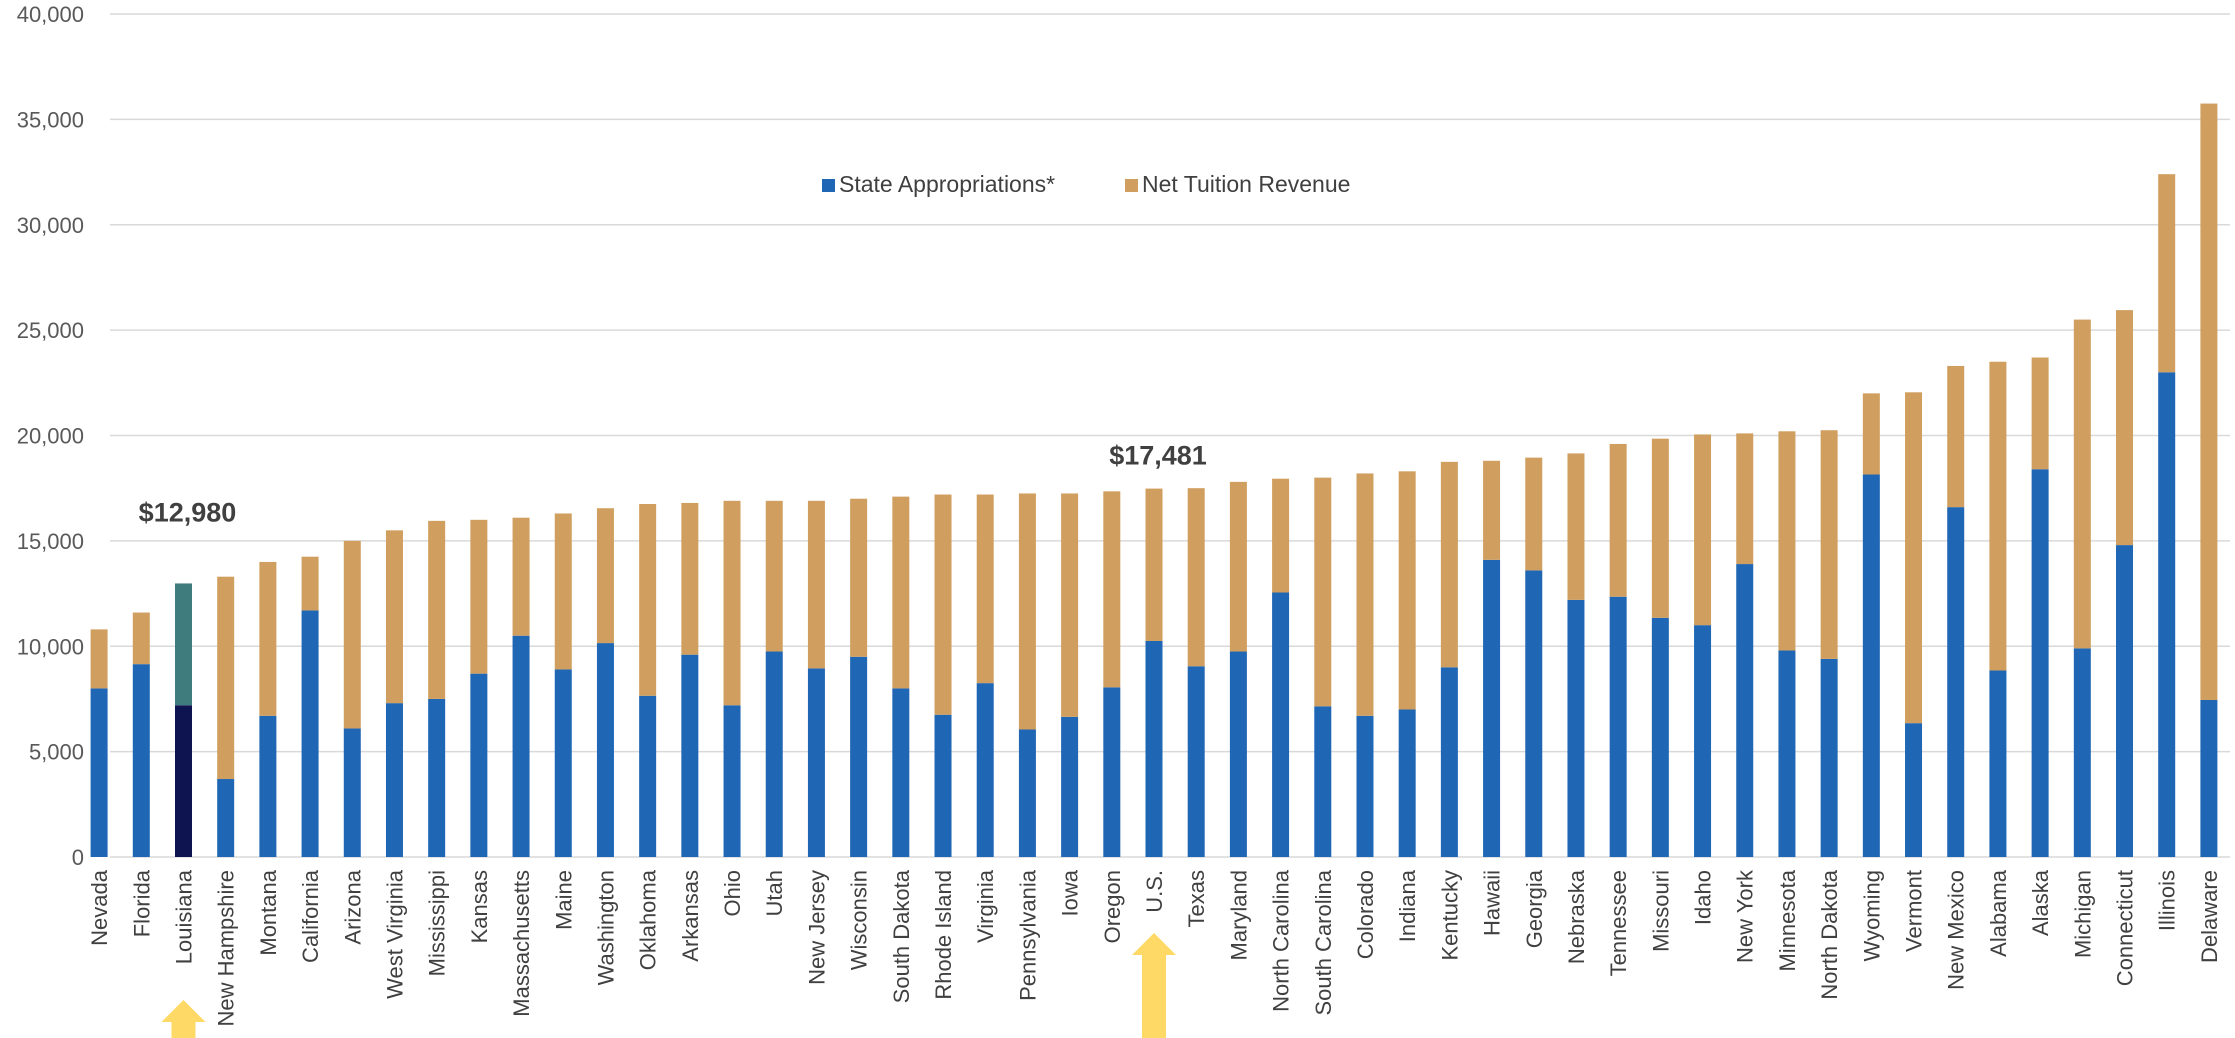  What do you see at coordinates (183, 916) in the screenshot?
I see `x-tick-label-louisiana: Louisiana` at bounding box center [183, 916].